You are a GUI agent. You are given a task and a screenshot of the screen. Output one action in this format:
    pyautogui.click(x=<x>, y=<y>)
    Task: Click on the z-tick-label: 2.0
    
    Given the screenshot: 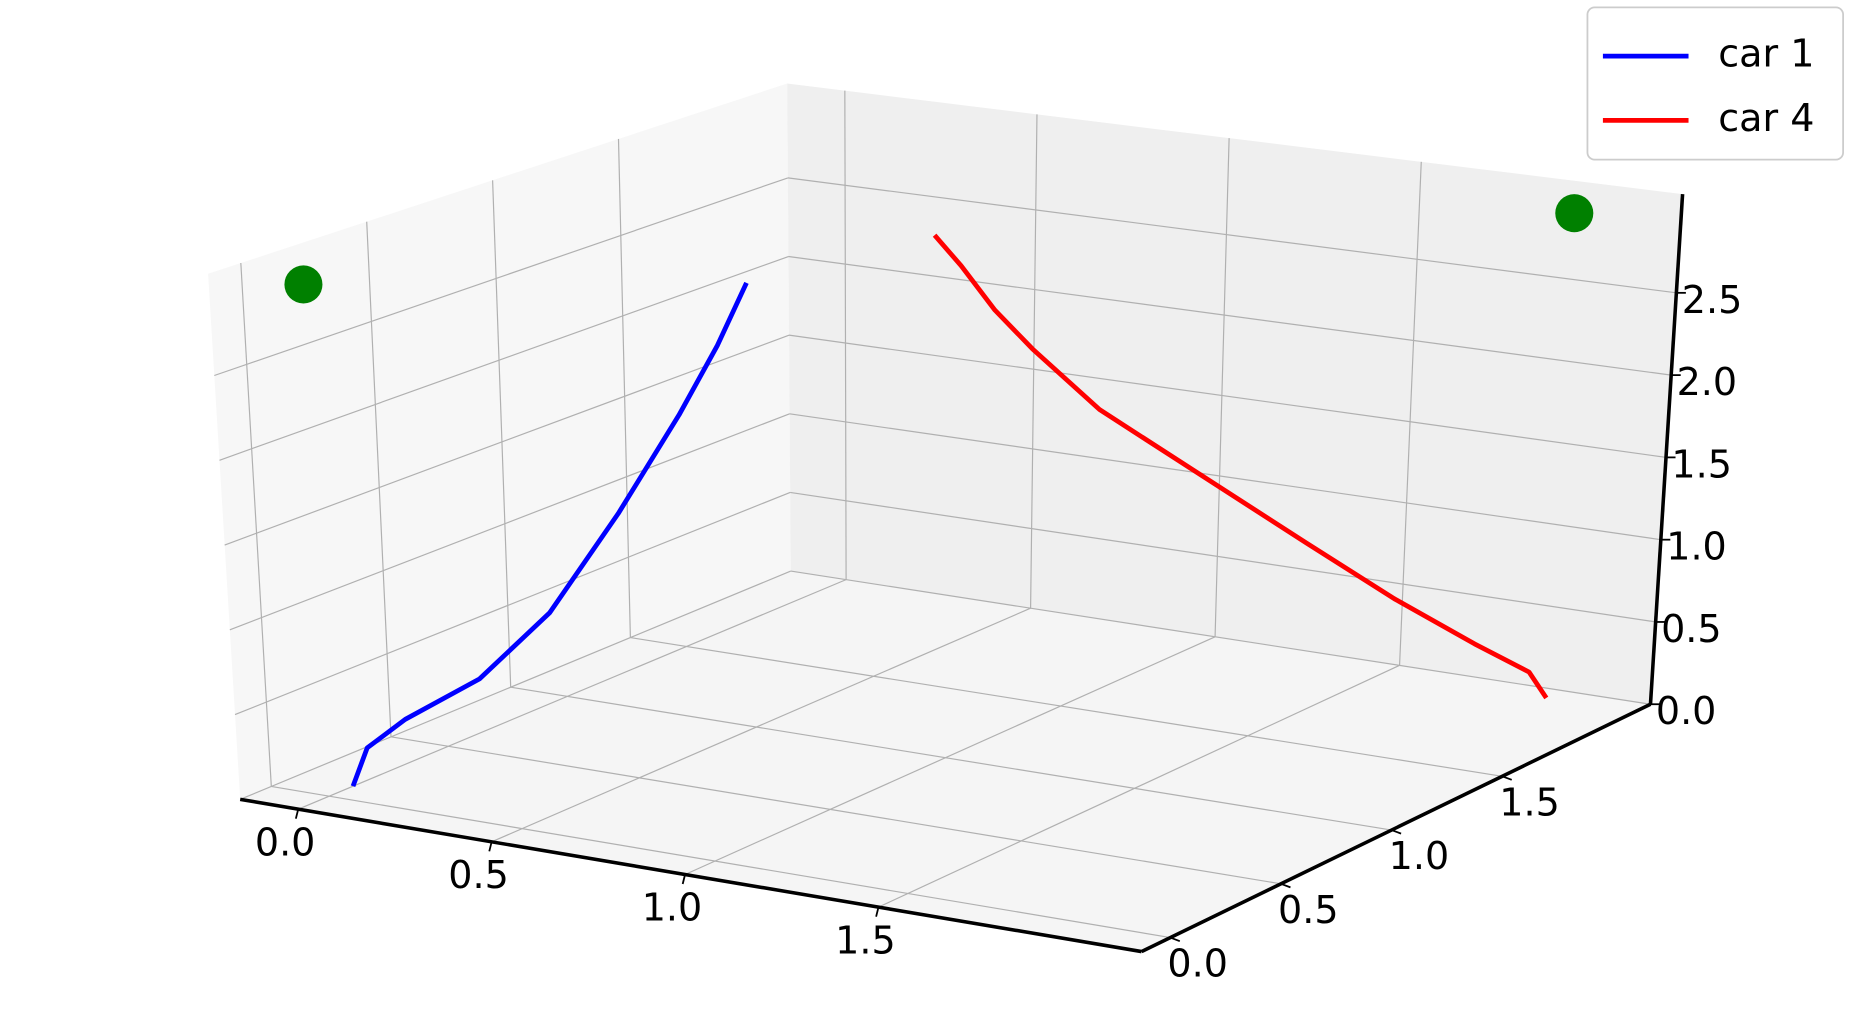 What is the action you would take?
    pyautogui.click(x=1707, y=382)
    